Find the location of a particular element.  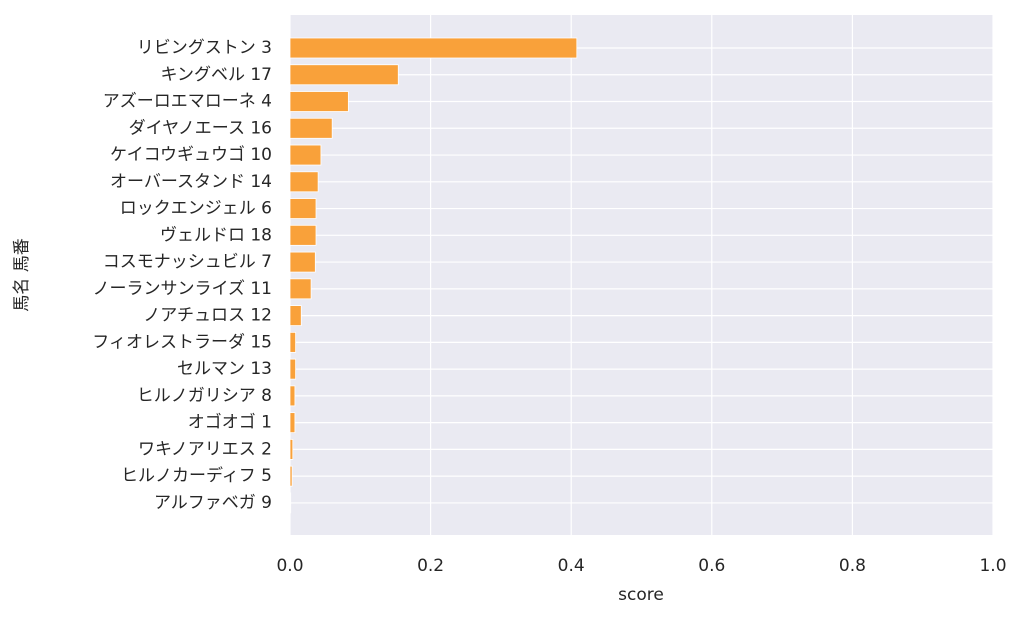

y-tick-label: ワキノアリエス 2 is located at coordinates (205, 449).